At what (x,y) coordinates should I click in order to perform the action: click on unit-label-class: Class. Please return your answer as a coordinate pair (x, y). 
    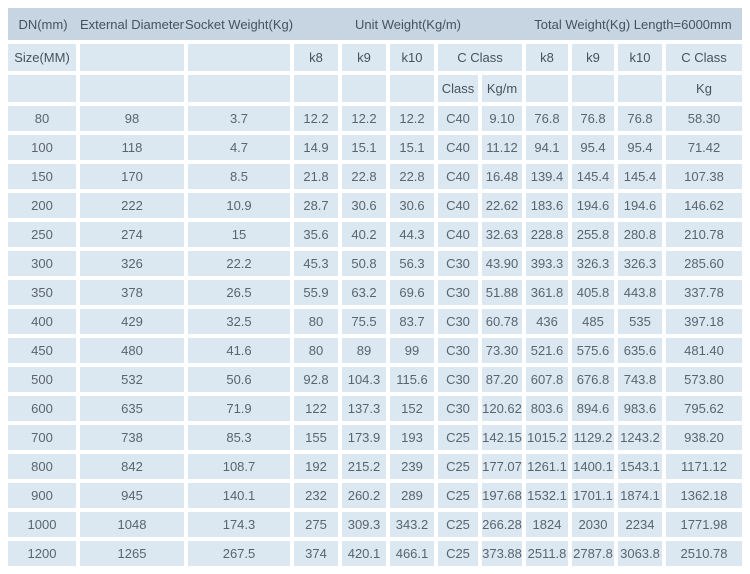
    Looking at the image, I should click on (458, 88).